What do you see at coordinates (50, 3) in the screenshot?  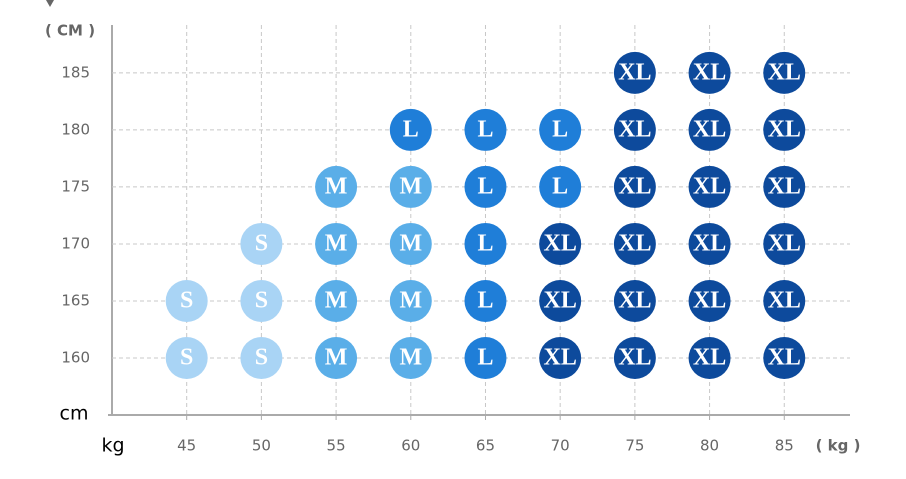 I see `axis-arrow` at bounding box center [50, 3].